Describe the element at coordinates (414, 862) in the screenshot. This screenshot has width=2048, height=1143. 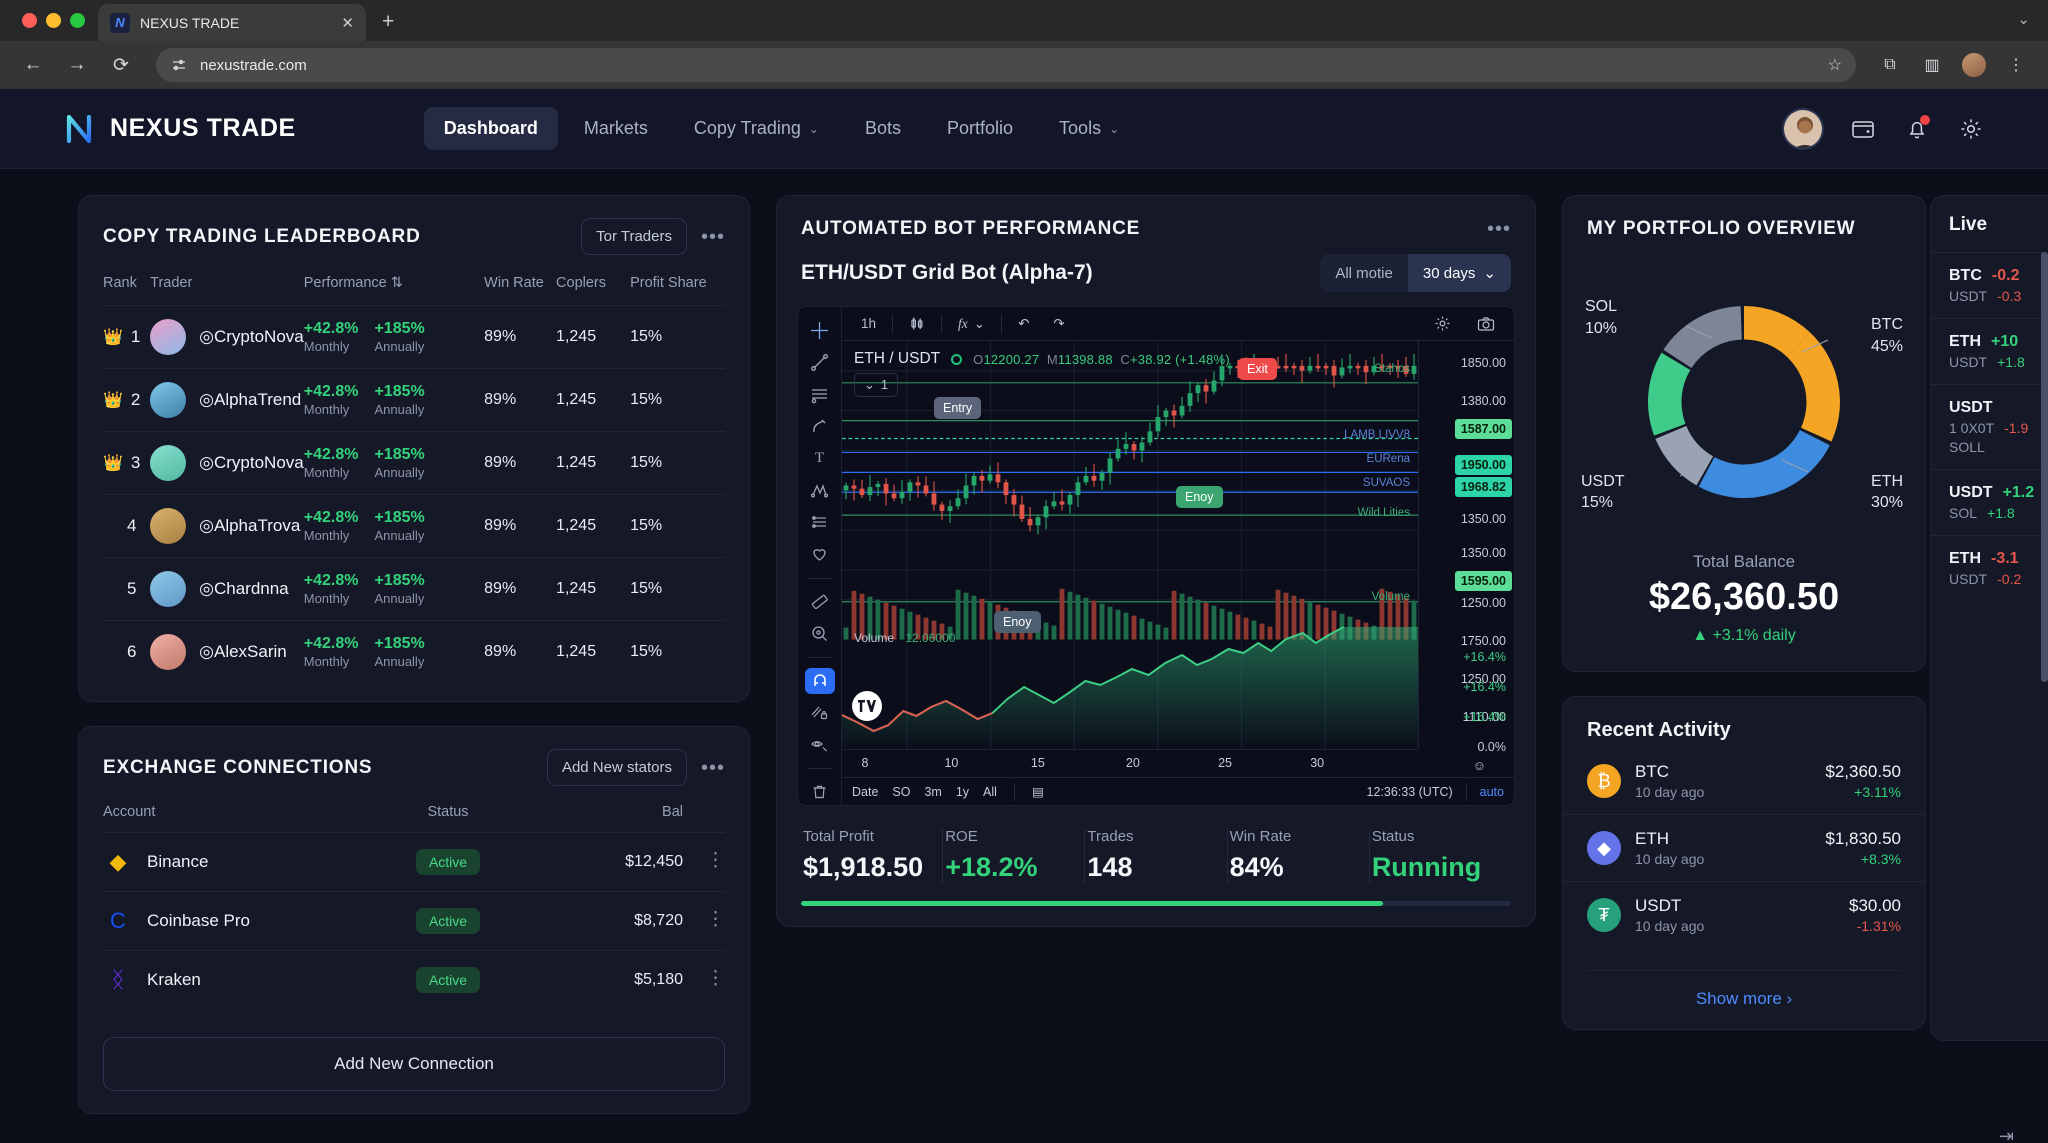
I see `table-row: ◆ Binance Active $12,450 ⋮` at that location.